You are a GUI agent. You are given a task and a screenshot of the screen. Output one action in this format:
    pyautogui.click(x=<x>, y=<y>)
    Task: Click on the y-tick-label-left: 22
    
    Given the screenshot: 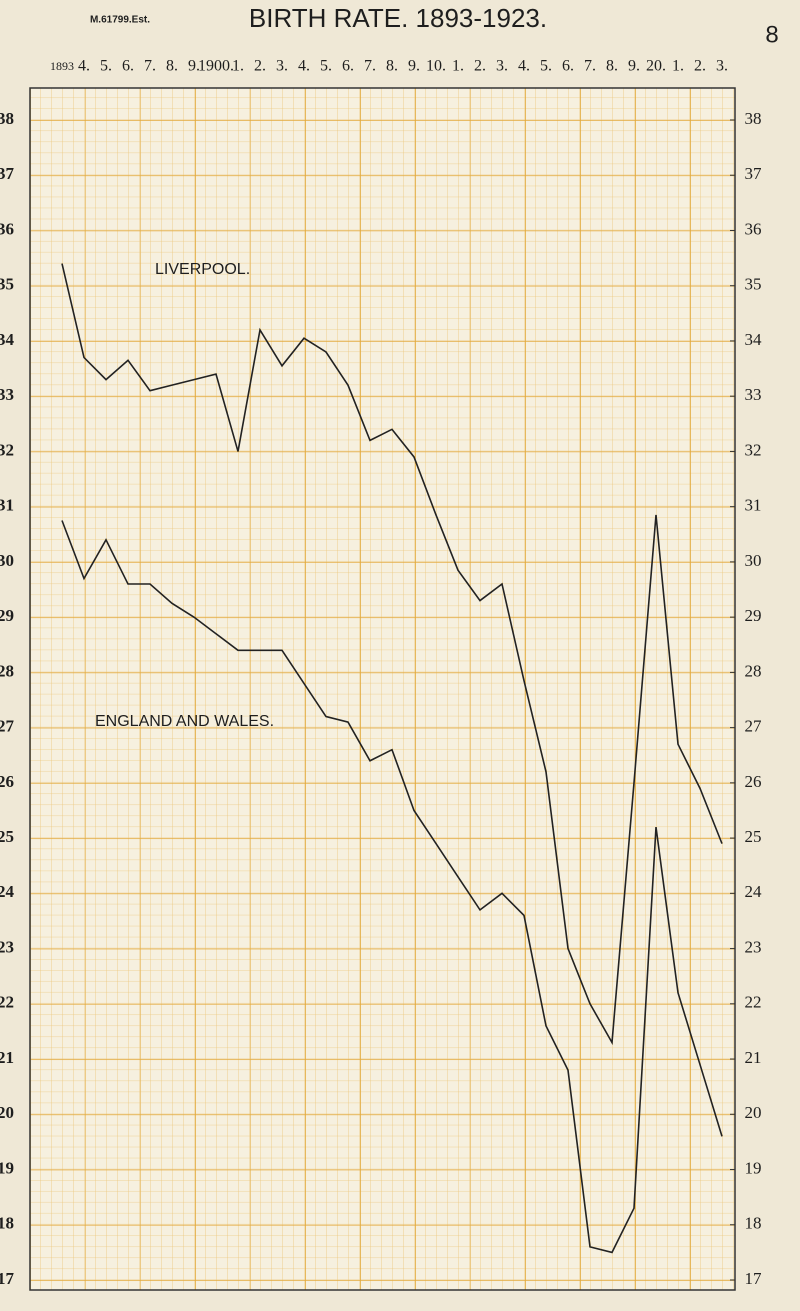 What is the action you would take?
    pyautogui.click(x=7, y=1002)
    